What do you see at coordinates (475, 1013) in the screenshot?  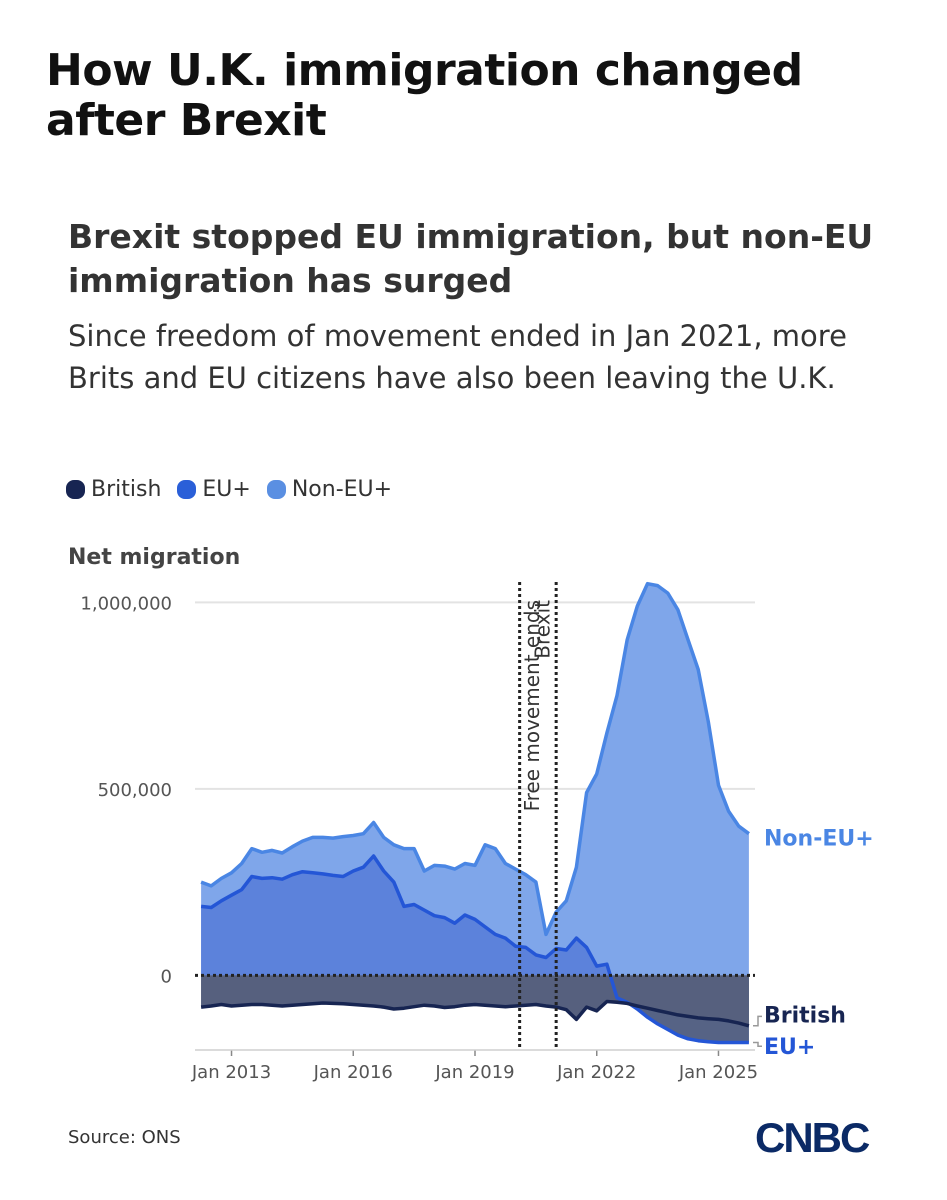 I see `british-line` at bounding box center [475, 1013].